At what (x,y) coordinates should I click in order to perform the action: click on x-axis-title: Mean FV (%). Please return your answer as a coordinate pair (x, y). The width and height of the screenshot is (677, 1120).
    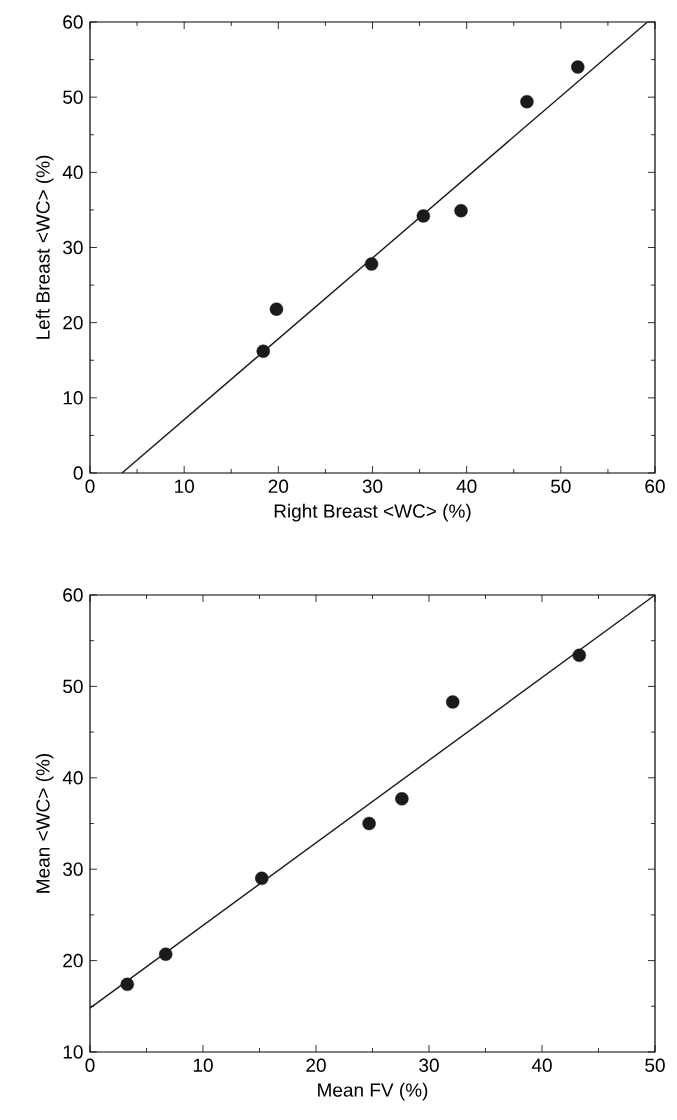
    Looking at the image, I should click on (373, 1091).